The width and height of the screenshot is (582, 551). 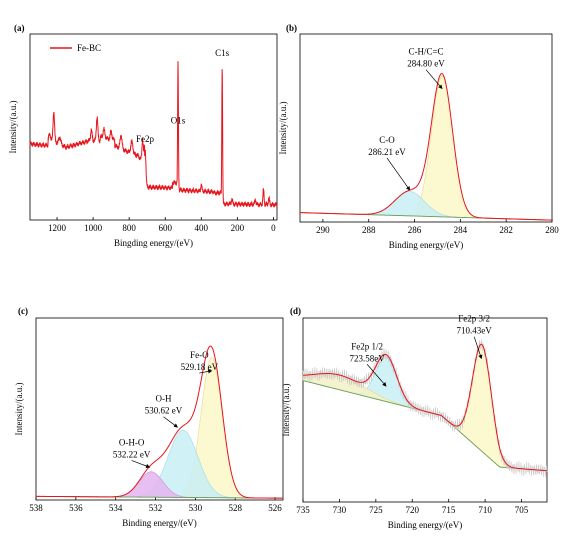 What do you see at coordinates (196, 508) in the screenshot?
I see `x-tick-label: 530` at bounding box center [196, 508].